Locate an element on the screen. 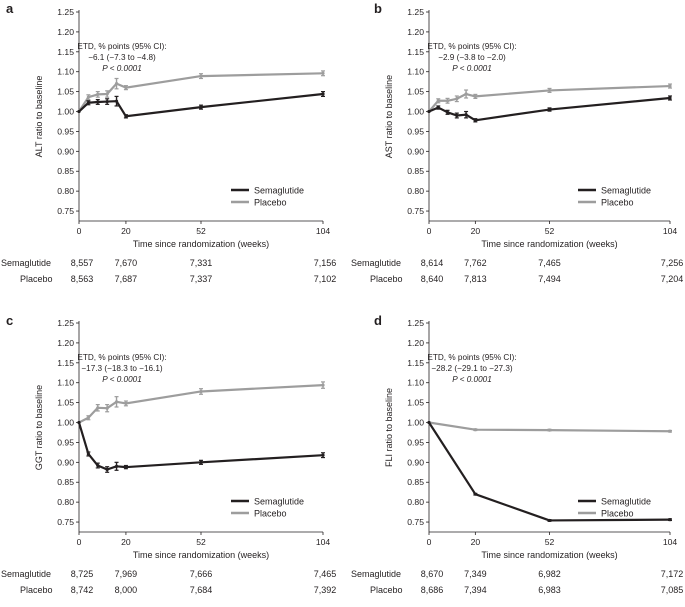 This screenshot has height=607, width=685. n-at-risk-value: 8,557 is located at coordinates (82, 263).